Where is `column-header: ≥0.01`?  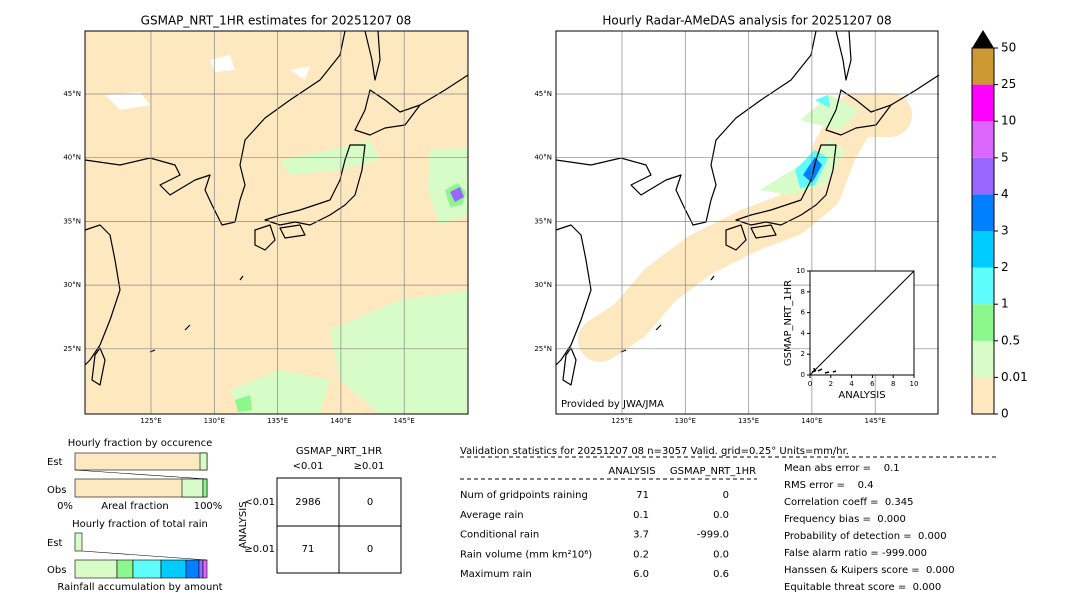
column-header: ≥0.01 is located at coordinates (369, 466).